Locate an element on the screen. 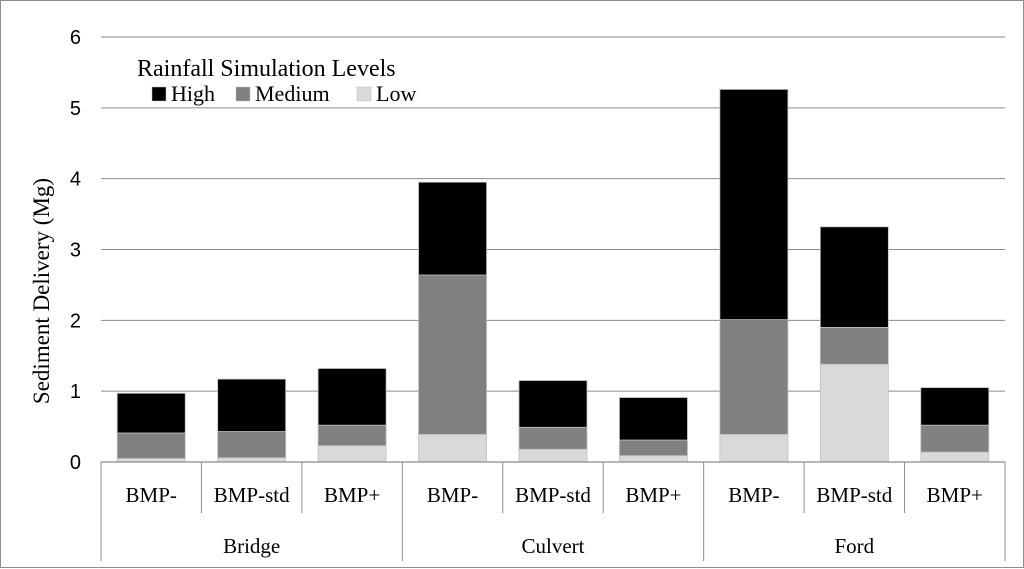  y-tick-label: 0 is located at coordinates (75, 463).